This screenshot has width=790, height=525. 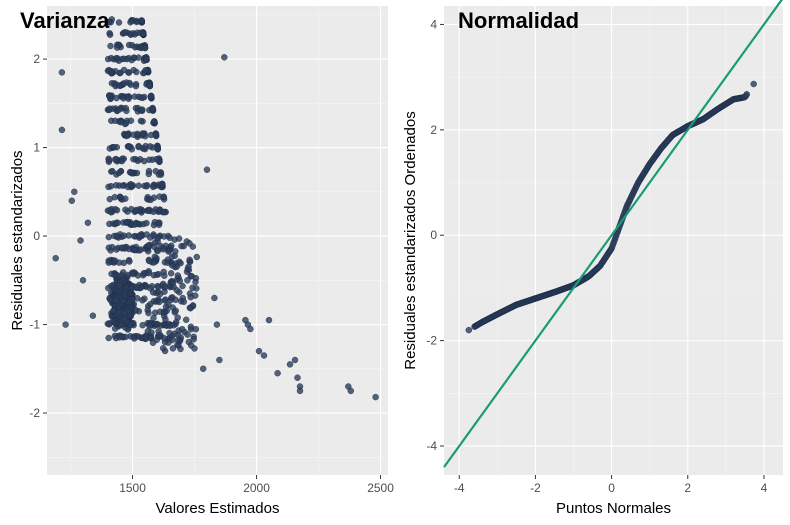 I want to click on y-tick-label: 2, so click(x=433, y=130).